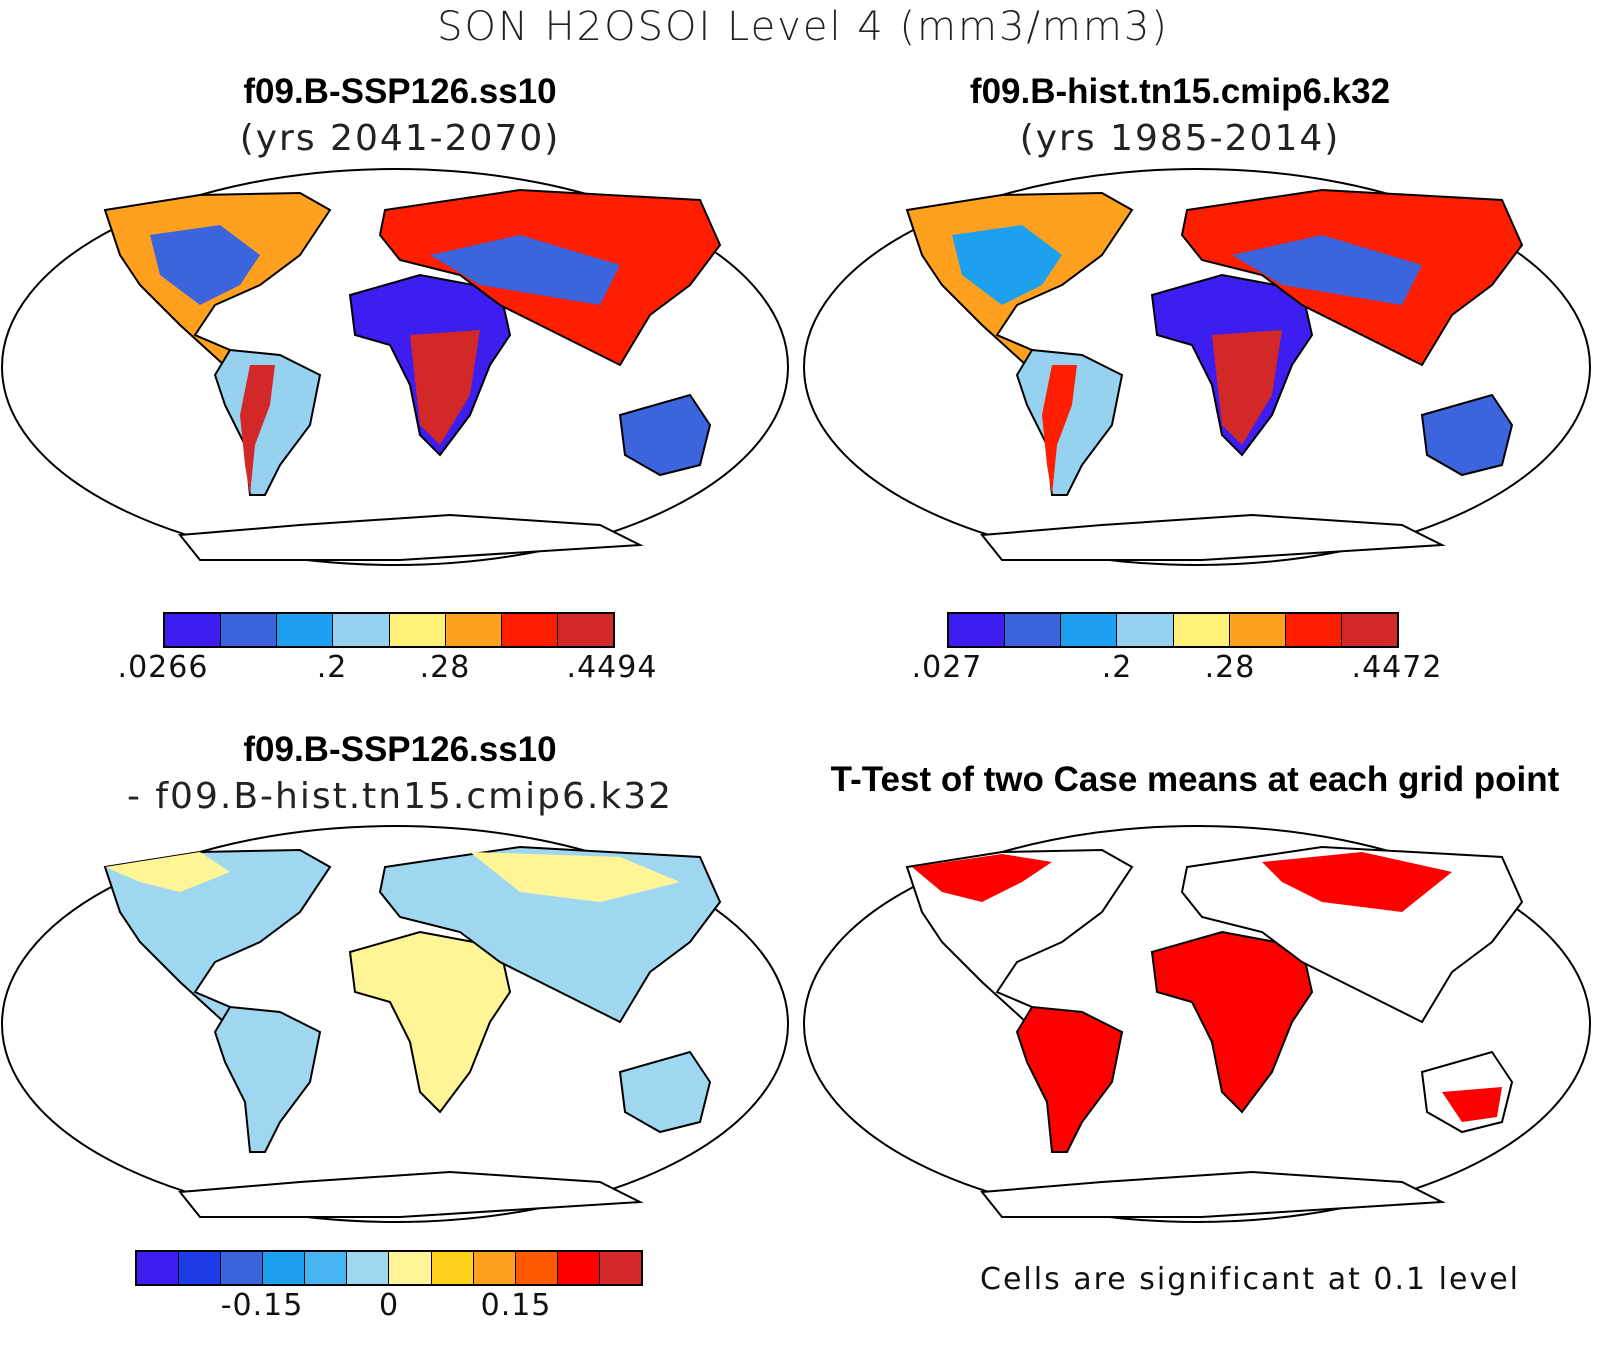 This screenshot has height=1350, width=1606. Describe the element at coordinates (1180, 138) in the screenshot. I see `panel2-subtitle: (yrs 1985-2014)` at that location.